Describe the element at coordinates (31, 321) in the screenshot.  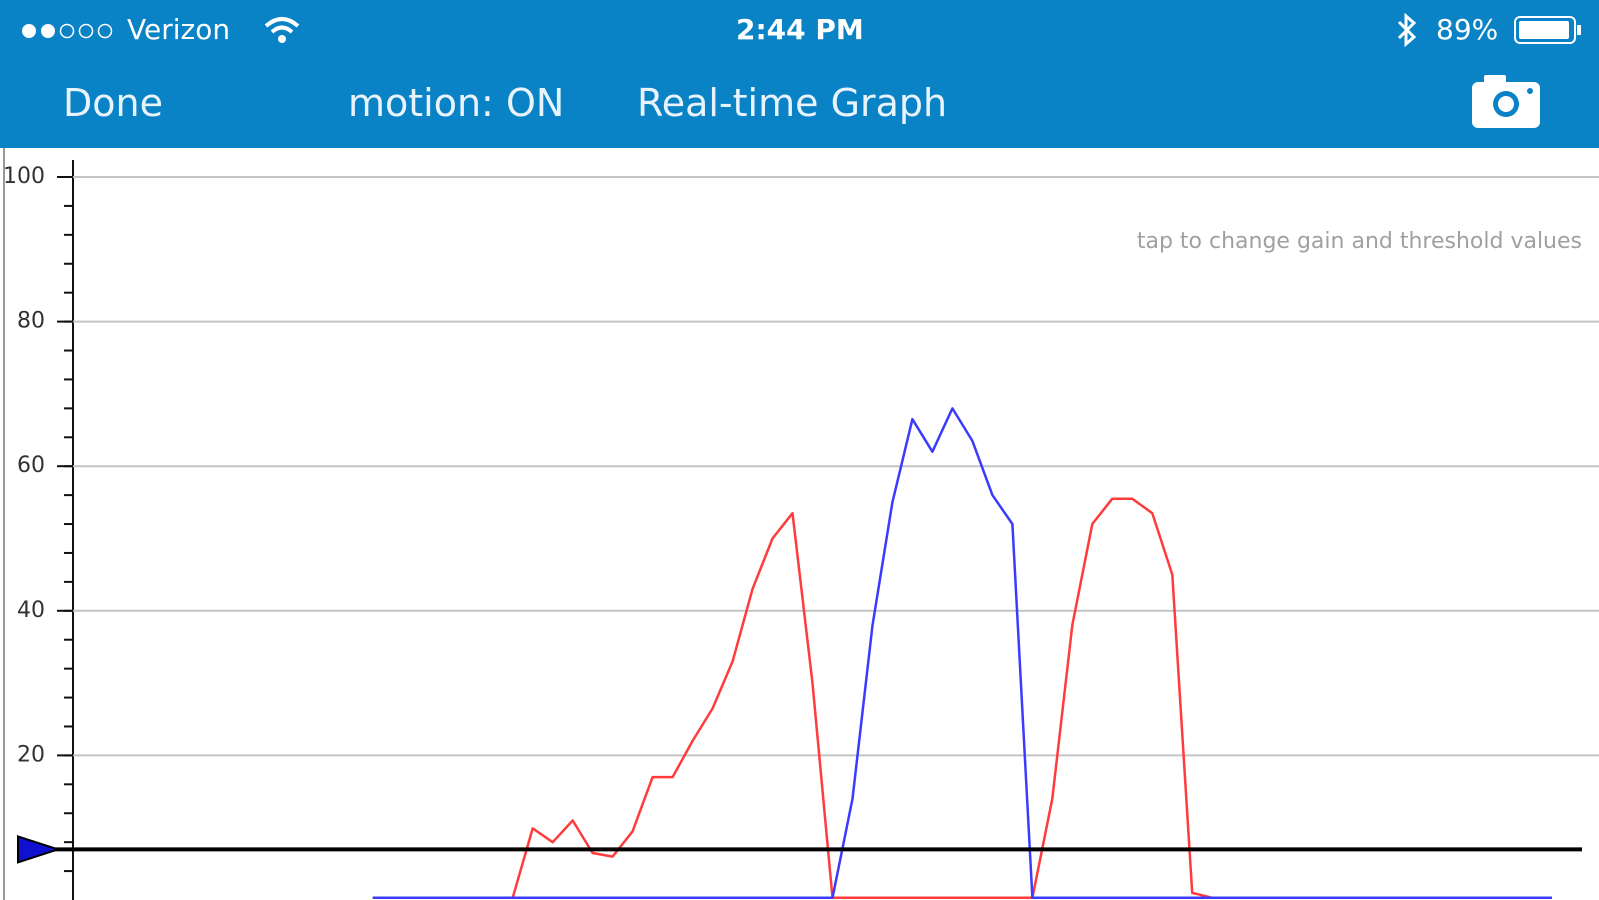
I see `y-tick-label: 80` at that location.